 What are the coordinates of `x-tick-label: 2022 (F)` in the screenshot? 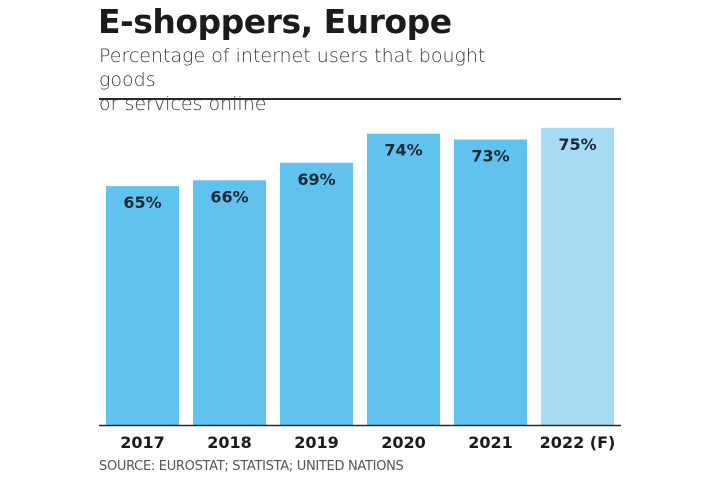 It's located at (578, 442).